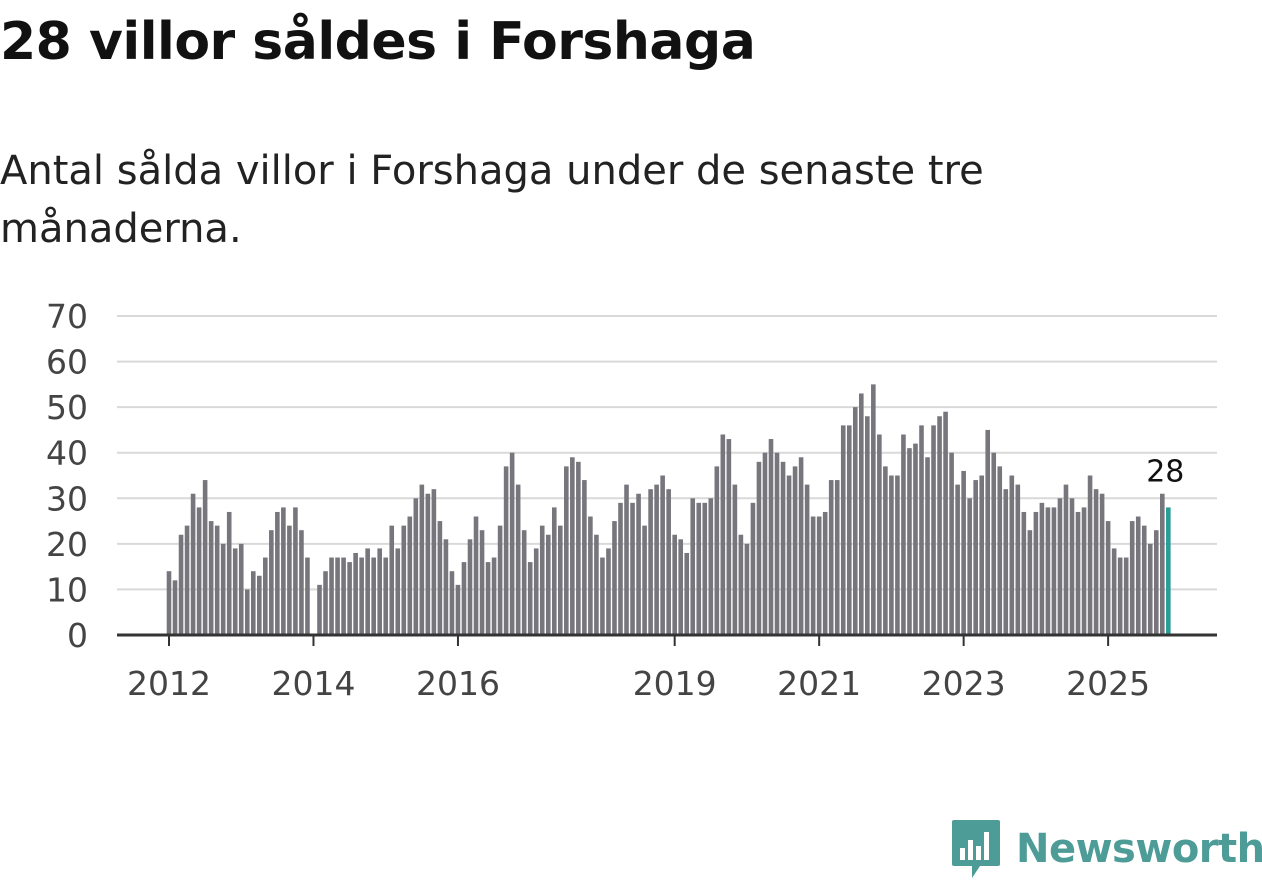 The height and width of the screenshot is (880, 1262). I want to click on y-tick-label: 50, so click(67, 407).